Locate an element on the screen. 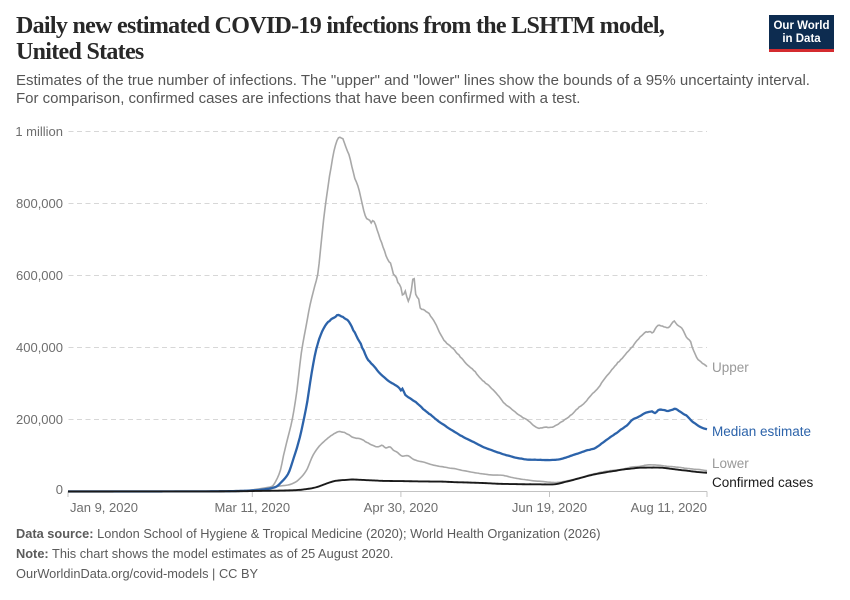  svg-text: Jan 9, 2020 is located at coordinates (104, 507).